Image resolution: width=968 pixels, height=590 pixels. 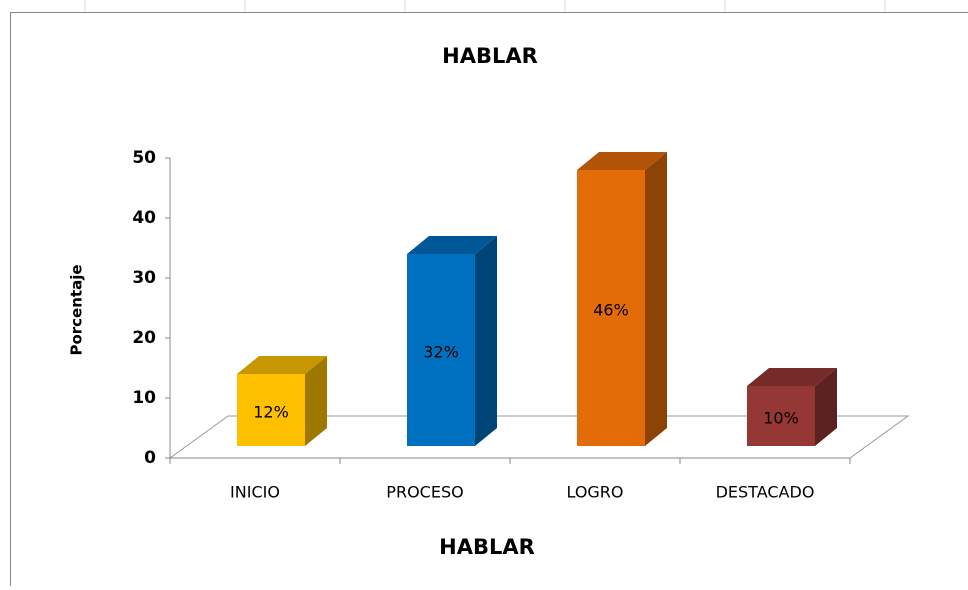 What do you see at coordinates (781, 418) in the screenshot?
I see `data-label: 10%` at bounding box center [781, 418].